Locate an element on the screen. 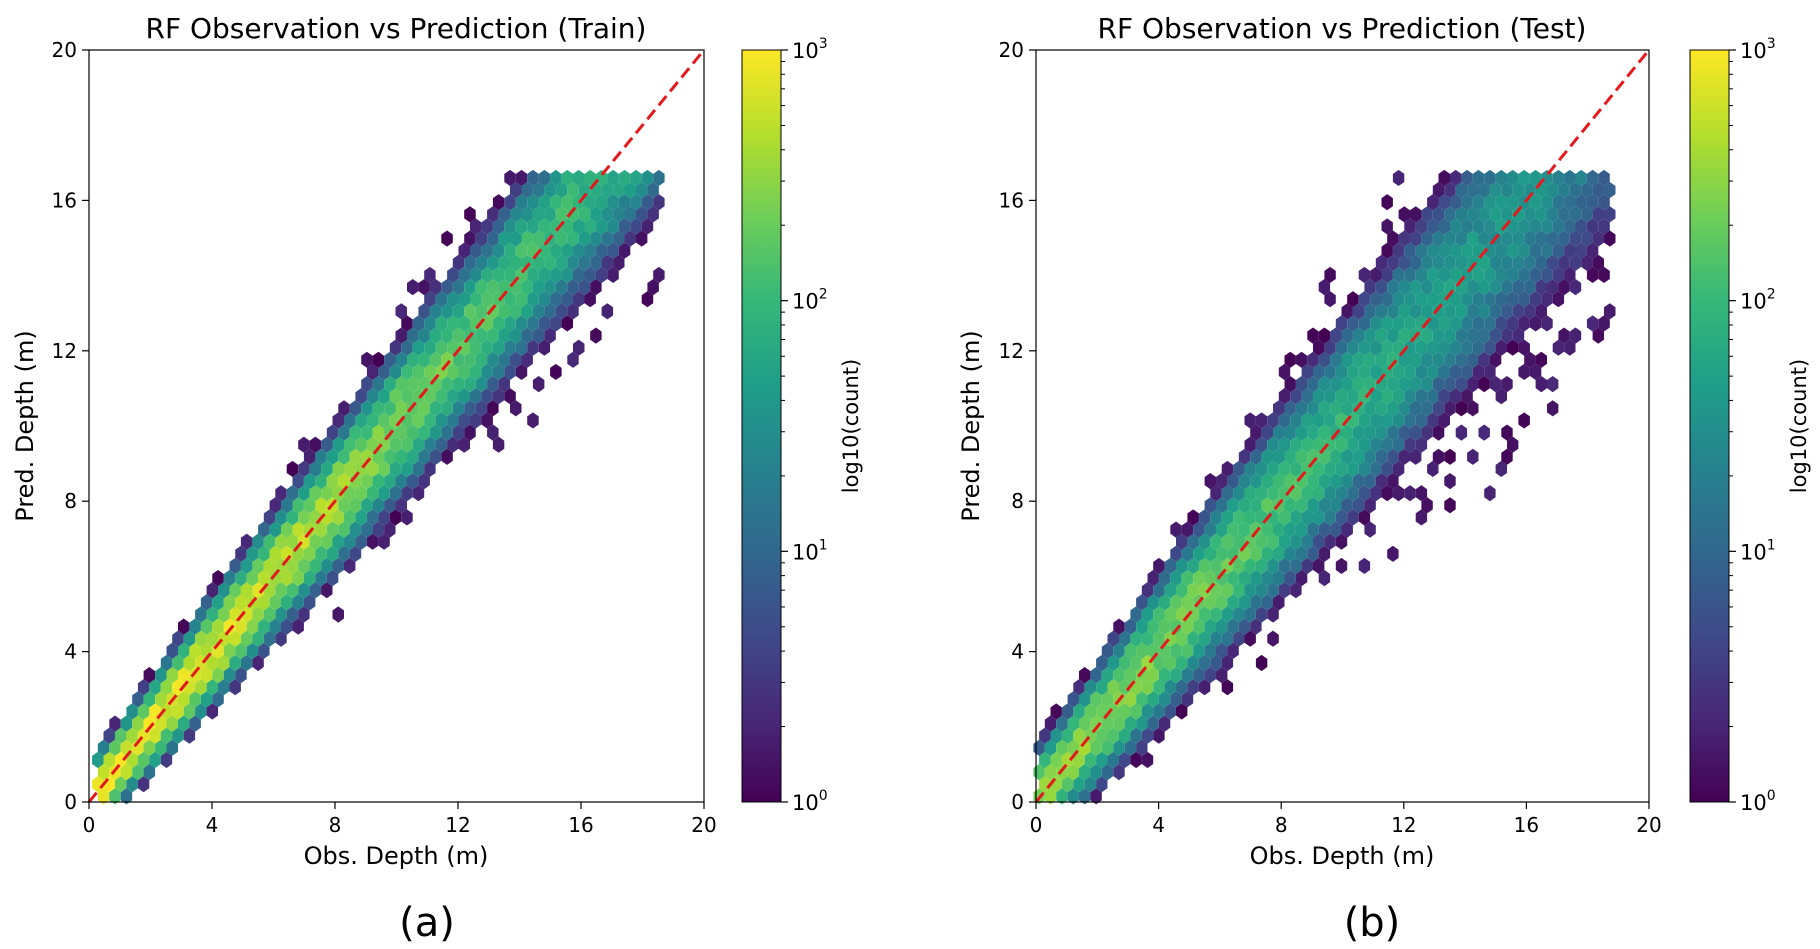 Image resolution: width=1820 pixels, height=949 pixels. colorbar-tick-label: 103 is located at coordinates (810, 49).